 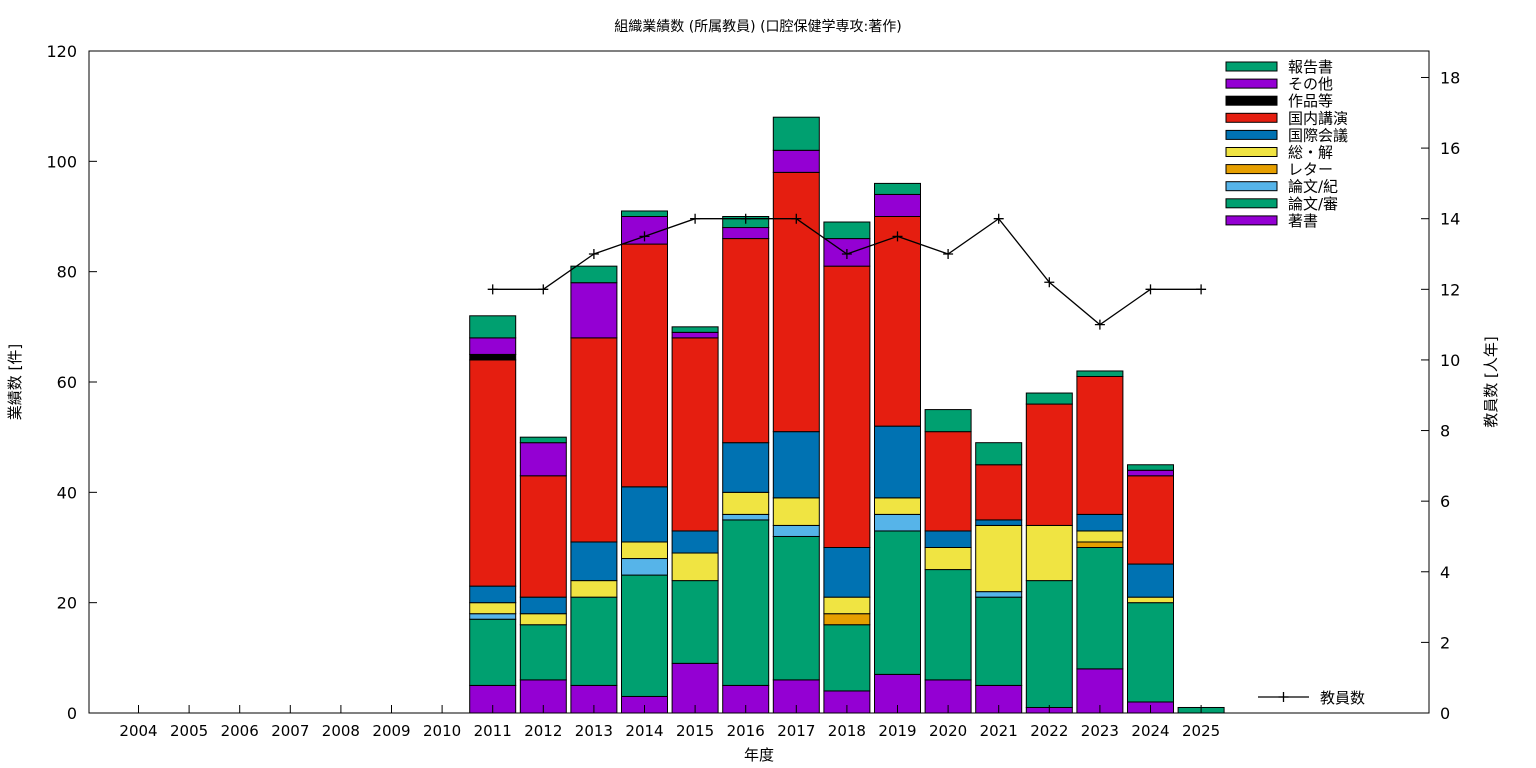 I want to click on staff-line-layer, so click(x=847, y=271).